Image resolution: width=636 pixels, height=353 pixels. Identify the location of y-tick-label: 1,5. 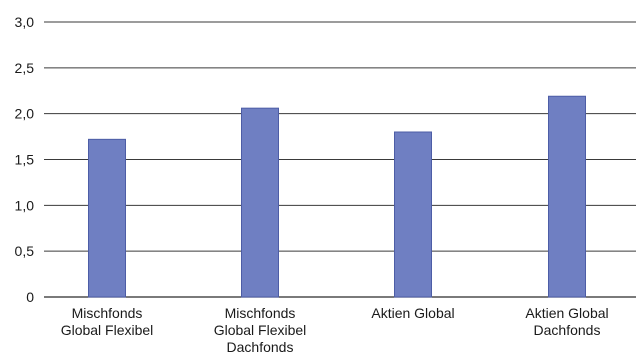
(25, 160).